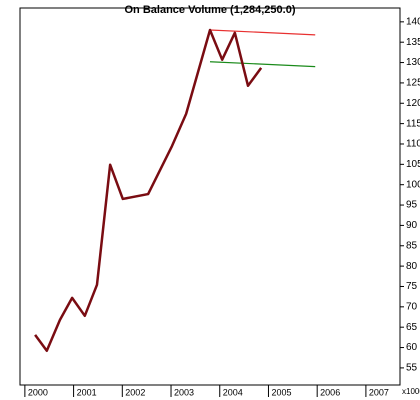 The width and height of the screenshot is (420, 400). What do you see at coordinates (379, 392) in the screenshot?
I see `x-tick-label: 2007` at bounding box center [379, 392].